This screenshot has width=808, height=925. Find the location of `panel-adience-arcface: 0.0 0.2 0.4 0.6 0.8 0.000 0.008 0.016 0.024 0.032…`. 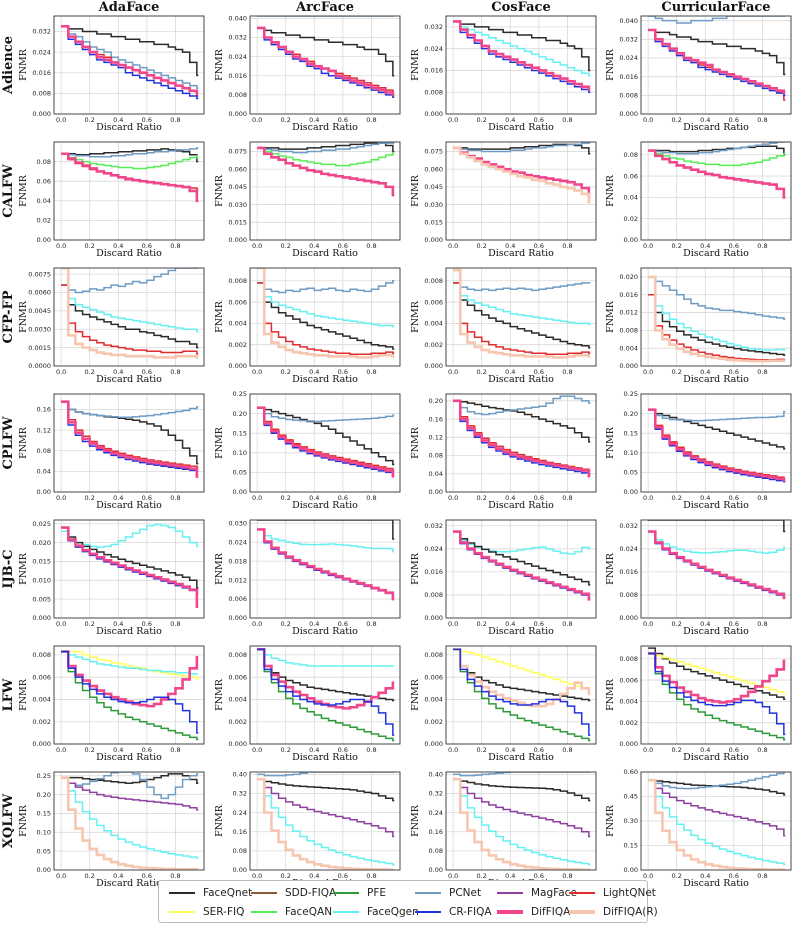

panel-adience-arcface: 0.0 0.2 0.4 0.6 0.8 0.000 0.008 0.016 0.024 0.032… is located at coordinates (307, 74).